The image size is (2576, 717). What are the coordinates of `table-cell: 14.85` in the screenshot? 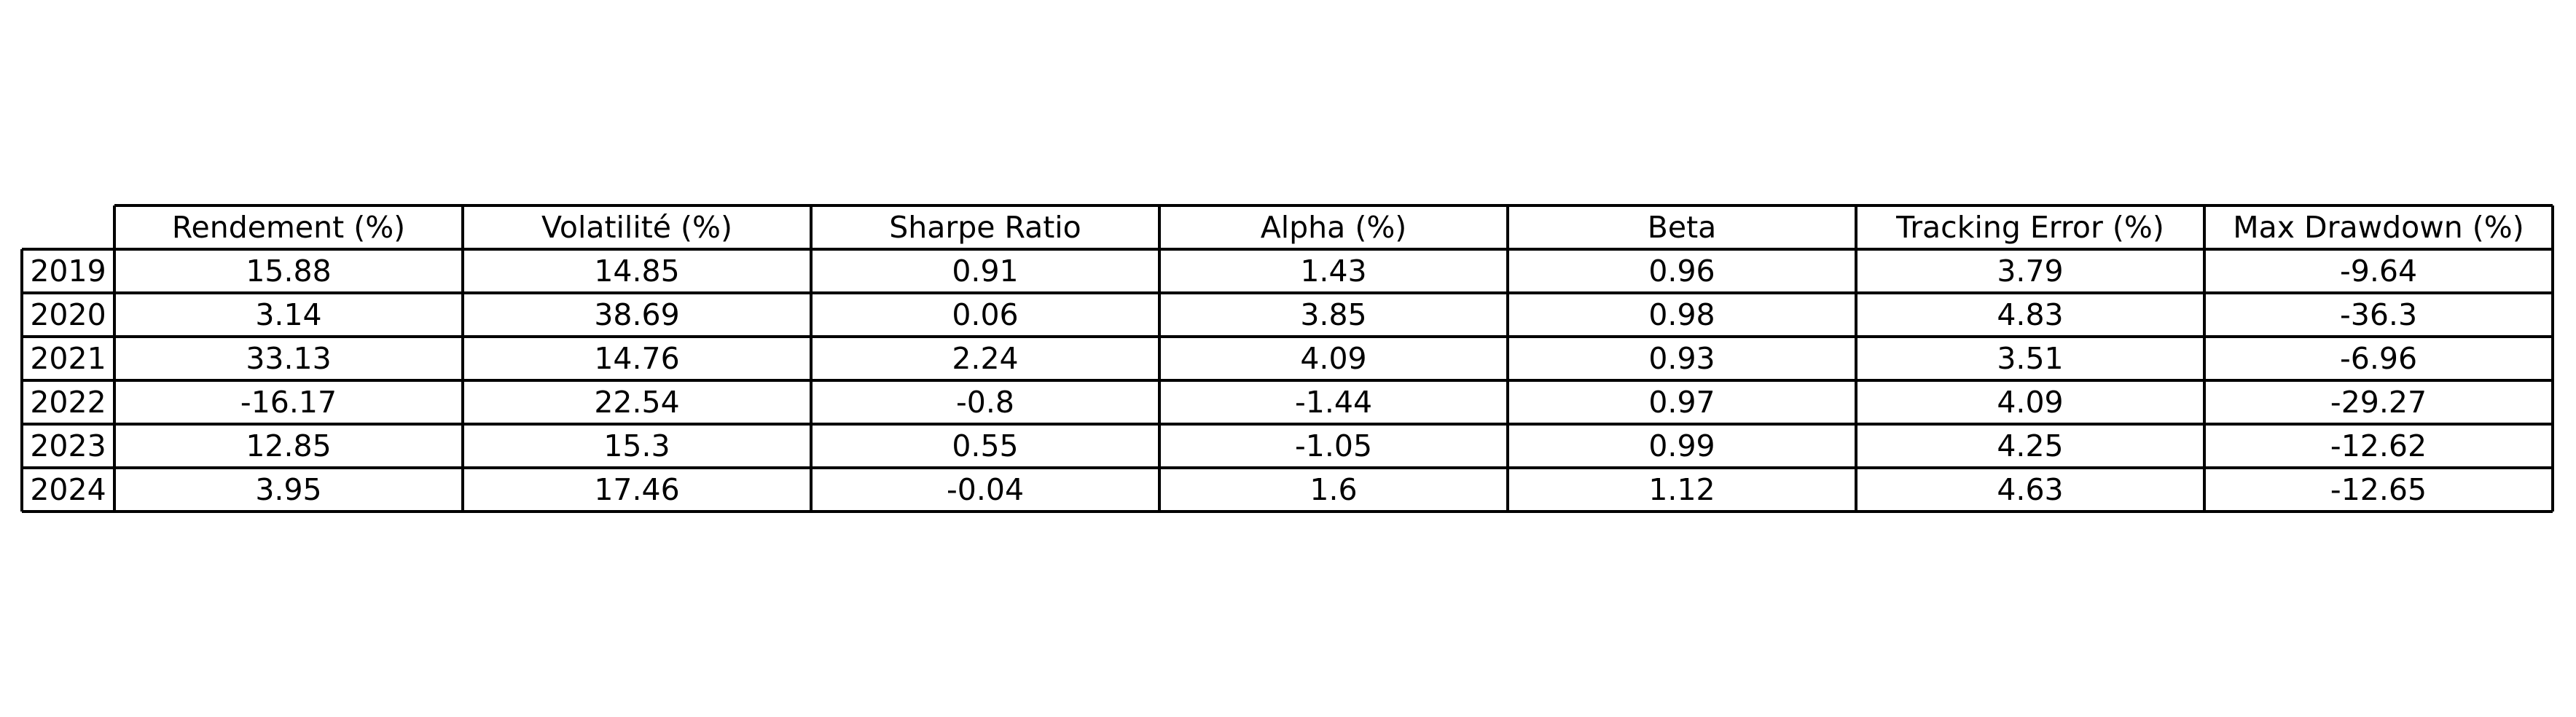 It's located at (636, 271).